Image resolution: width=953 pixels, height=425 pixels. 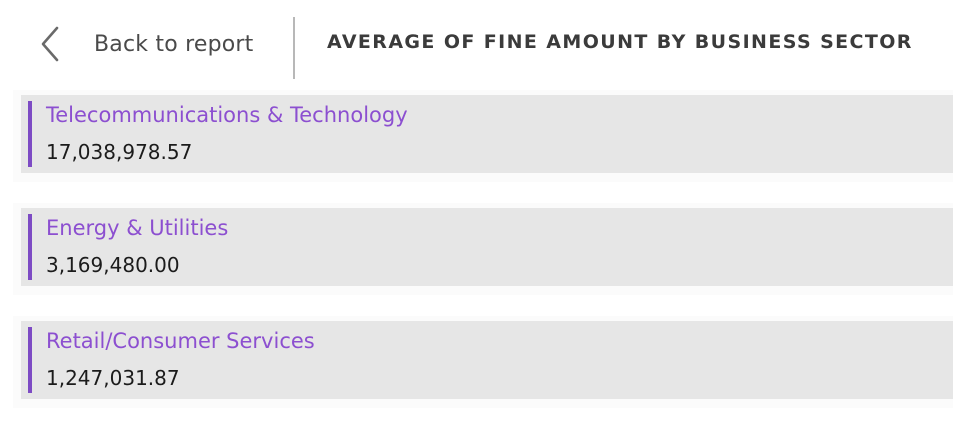 I want to click on chevron-left-icon, so click(x=50, y=44).